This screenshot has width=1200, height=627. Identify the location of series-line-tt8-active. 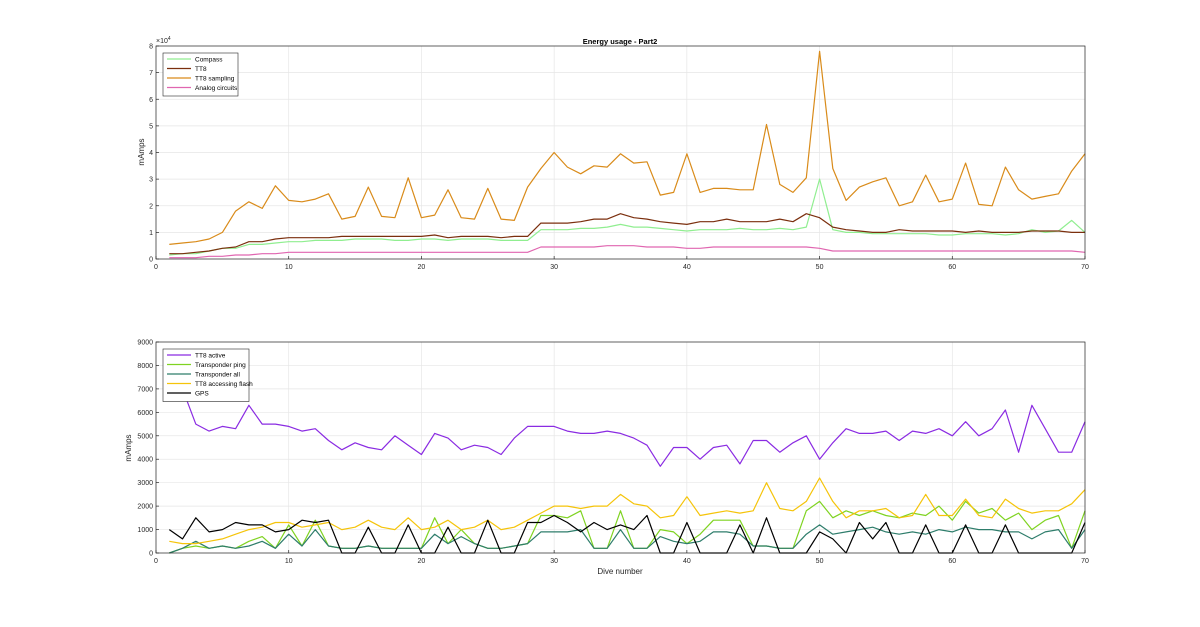
(627, 410).